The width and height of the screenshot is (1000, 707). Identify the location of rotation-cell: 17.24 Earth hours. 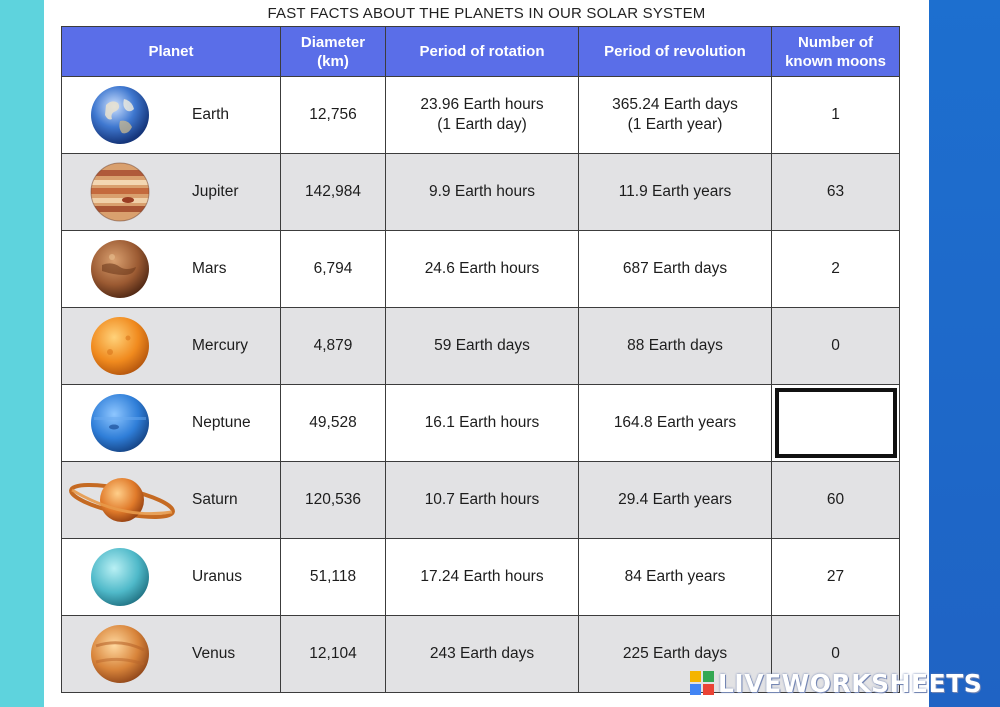
(482, 577).